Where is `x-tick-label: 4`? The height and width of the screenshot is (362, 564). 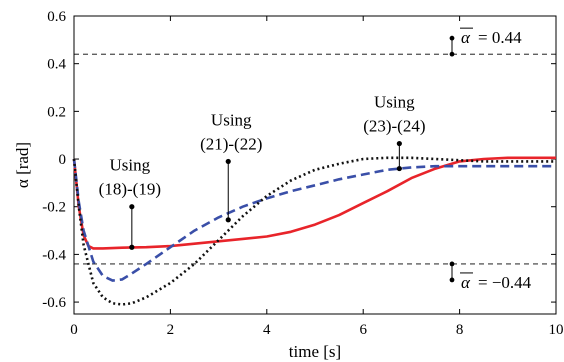
x-tick-label: 4 is located at coordinates (267, 330).